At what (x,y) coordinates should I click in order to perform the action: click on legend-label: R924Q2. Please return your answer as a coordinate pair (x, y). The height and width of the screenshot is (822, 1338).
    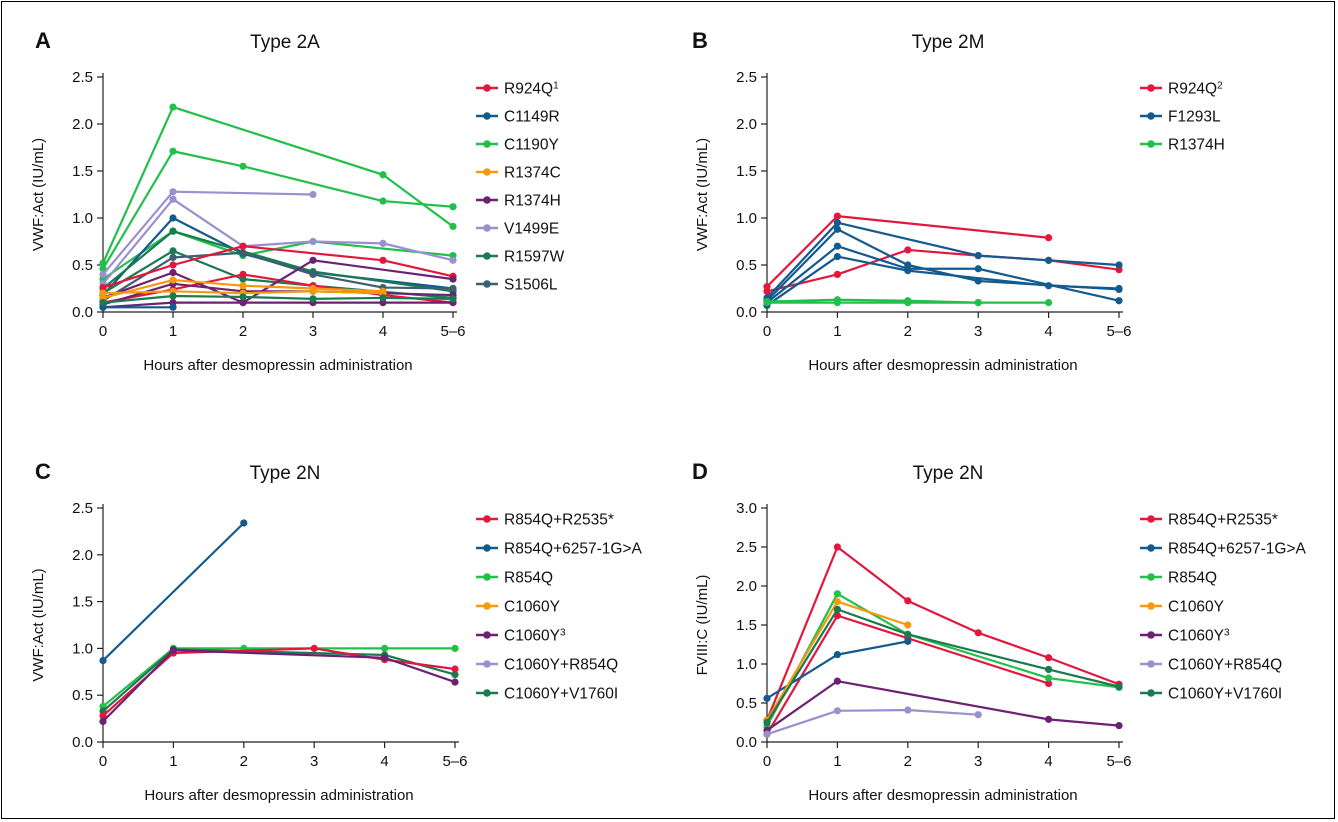
    Looking at the image, I should click on (1195, 89).